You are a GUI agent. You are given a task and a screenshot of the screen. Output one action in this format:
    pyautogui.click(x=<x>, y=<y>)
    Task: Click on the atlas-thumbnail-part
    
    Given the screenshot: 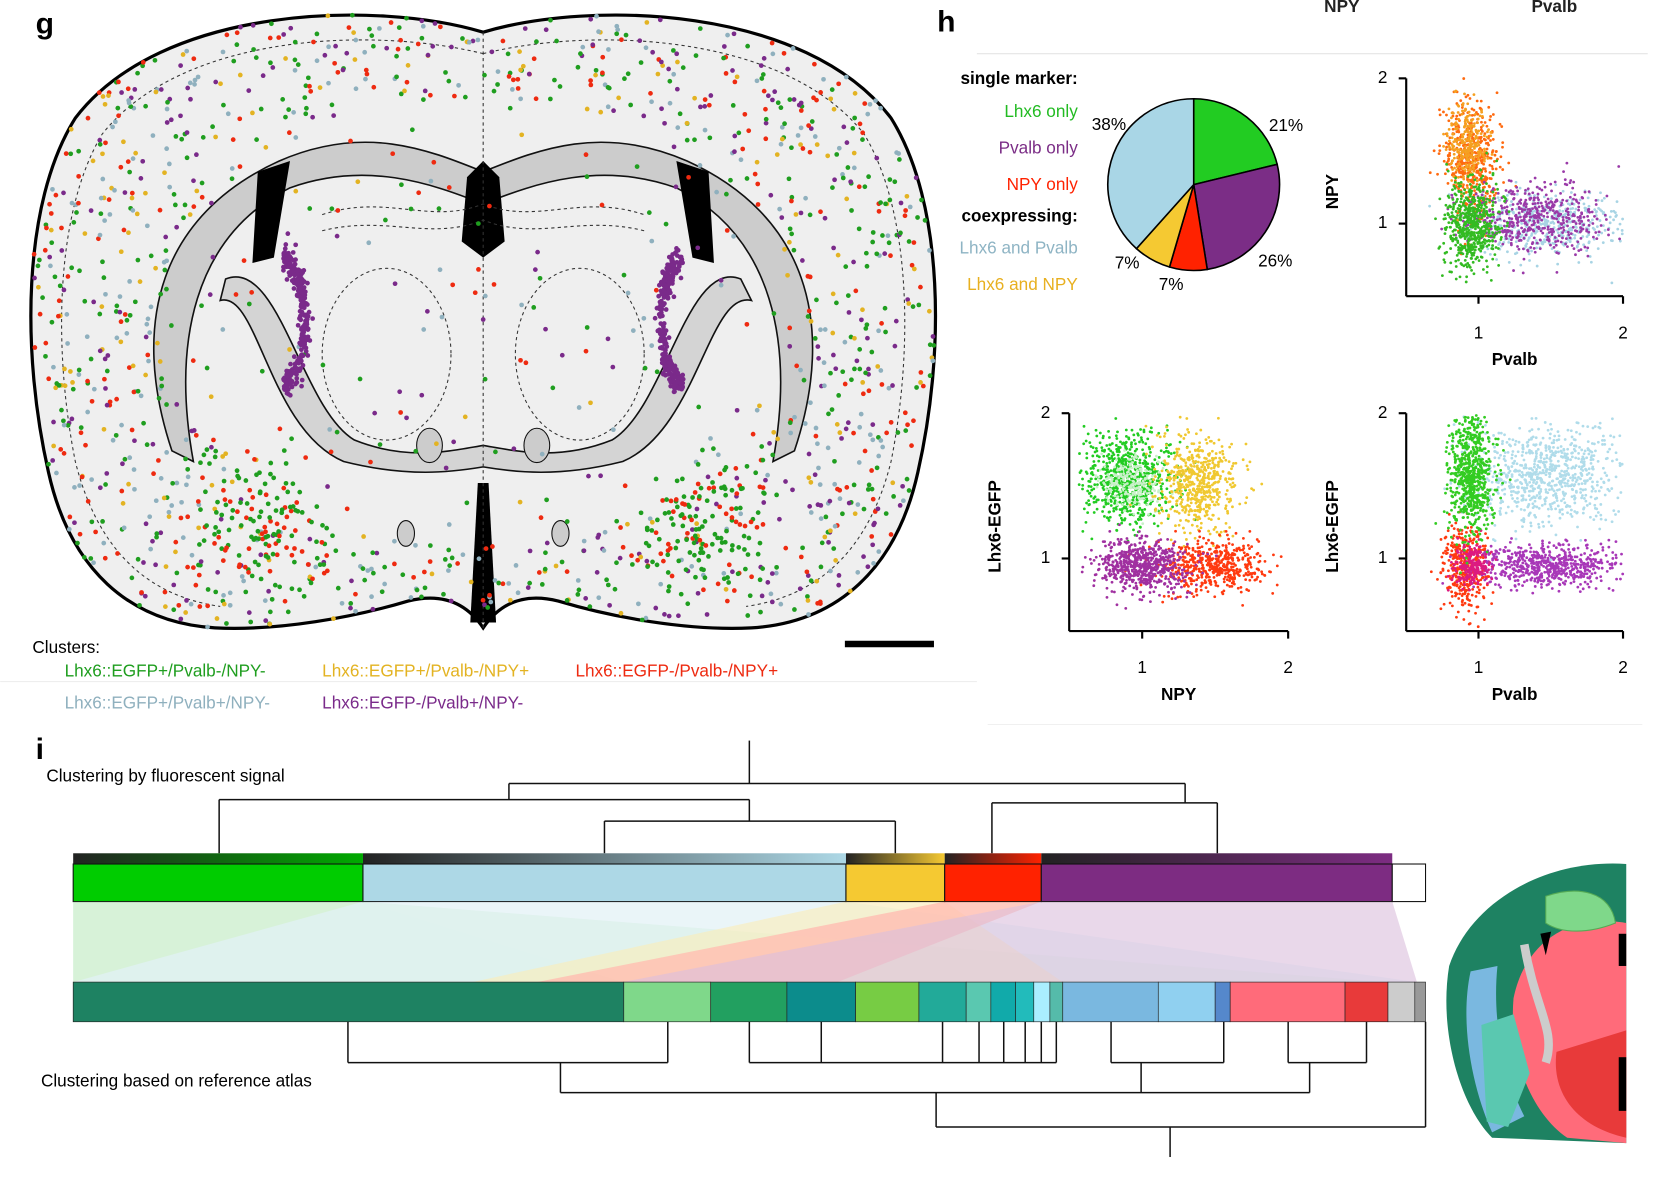 What is the action you would take?
    pyautogui.click(x=1546, y=943)
    